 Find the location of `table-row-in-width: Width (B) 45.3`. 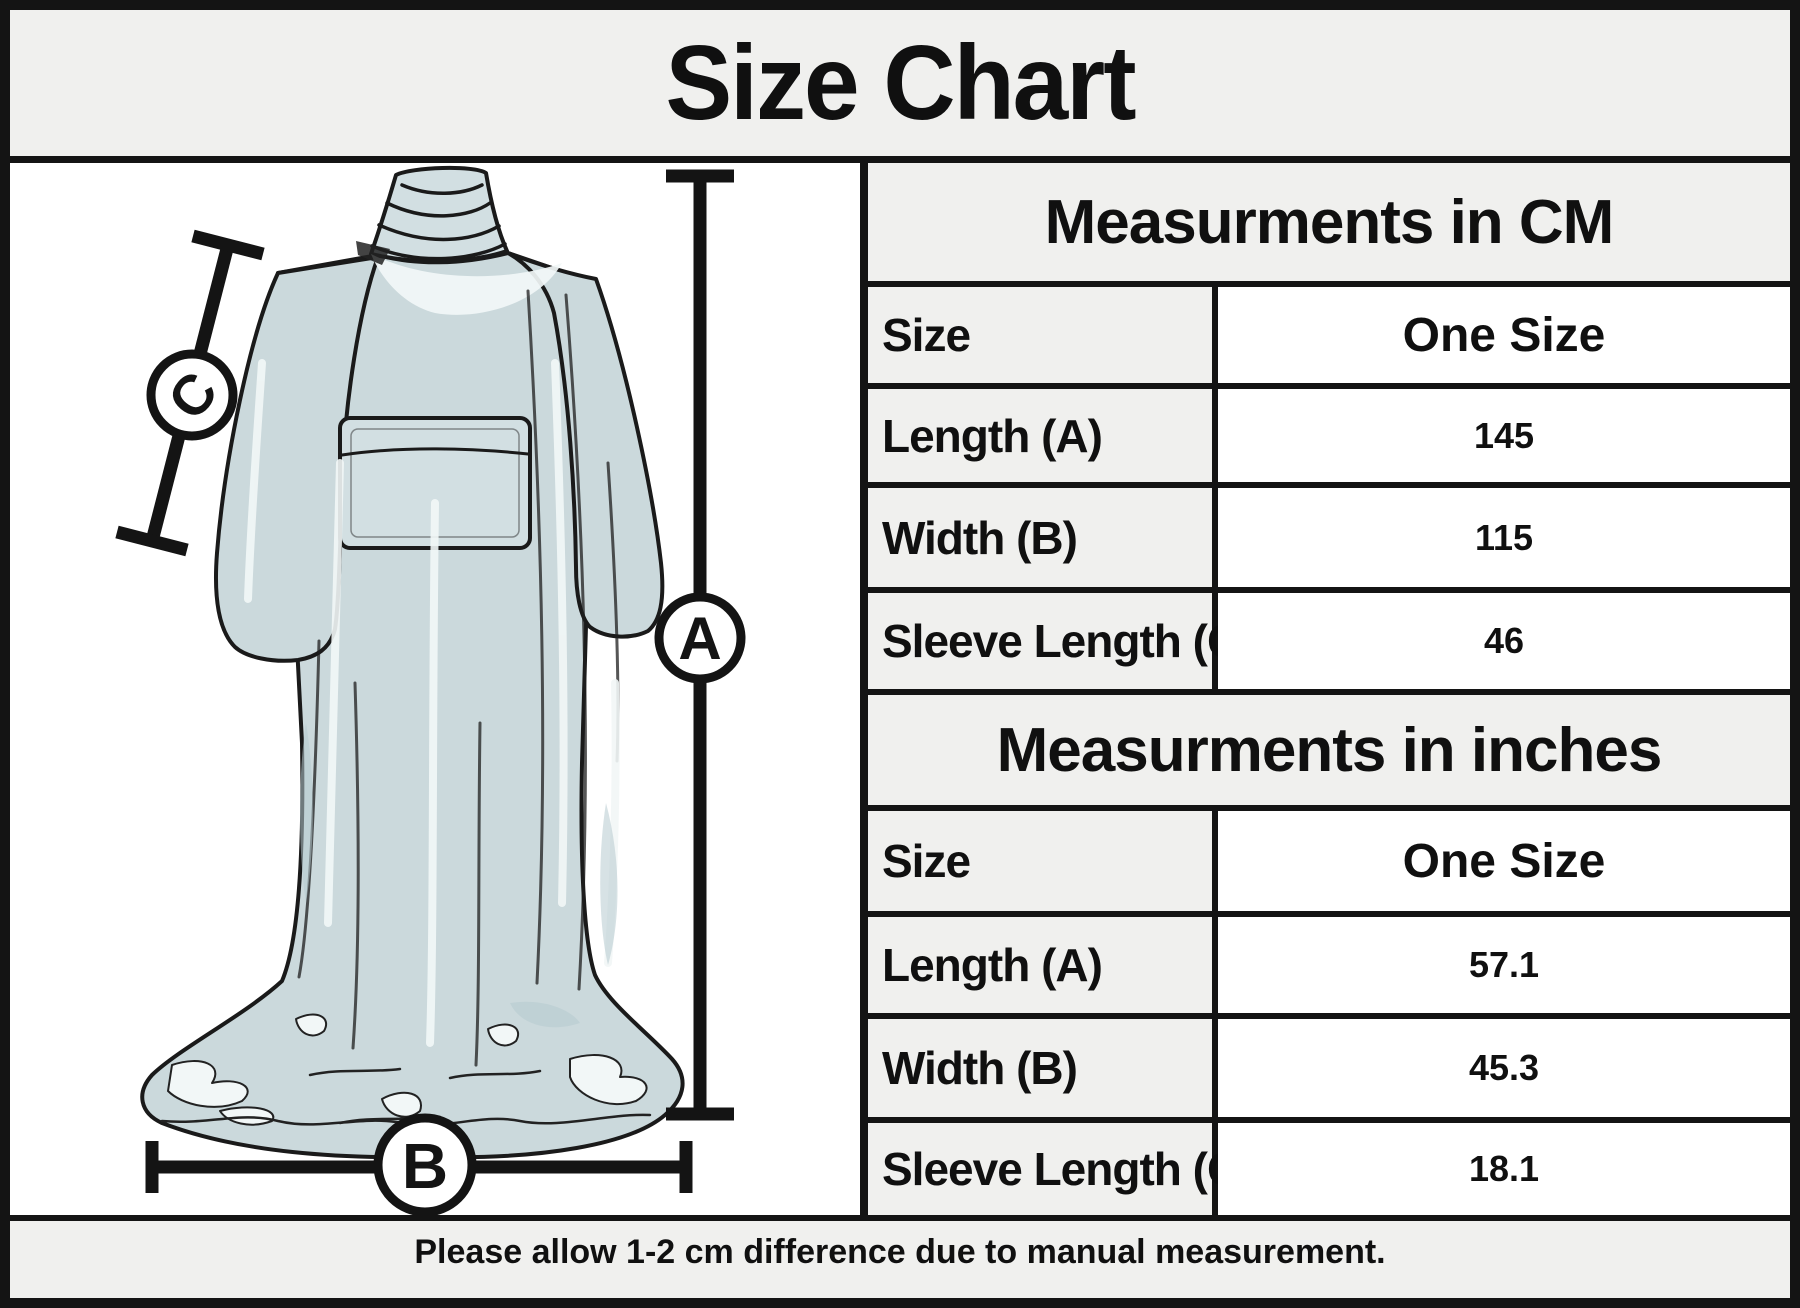

table-row-in-width: Width (B) 45.3 is located at coordinates (1329, 1071).